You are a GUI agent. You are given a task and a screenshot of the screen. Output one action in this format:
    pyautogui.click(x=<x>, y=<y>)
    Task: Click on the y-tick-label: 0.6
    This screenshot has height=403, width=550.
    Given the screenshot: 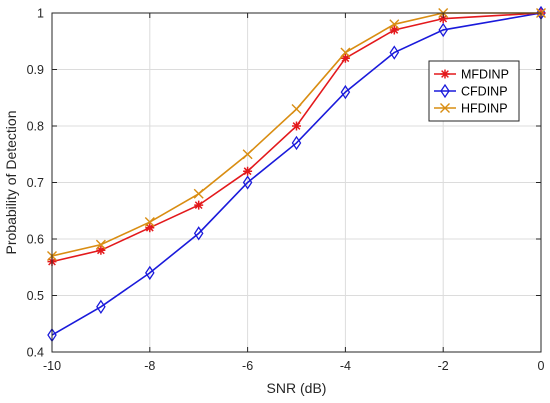 What is the action you would take?
    pyautogui.click(x=35, y=240)
    